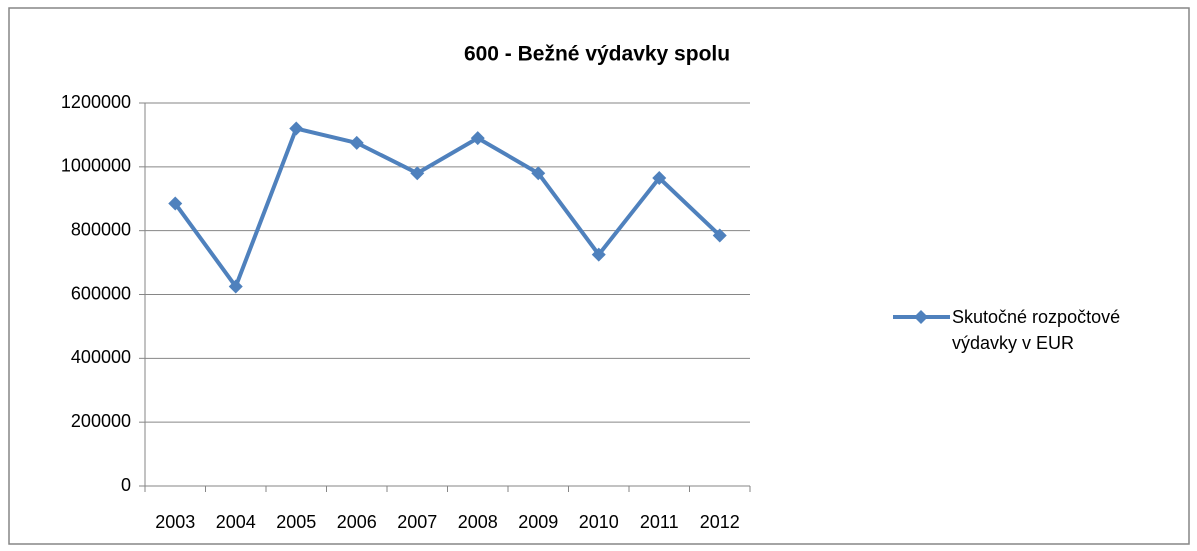 Image resolution: width=1197 pixels, height=551 pixels. What do you see at coordinates (597, 54) in the screenshot?
I see `chart-title: 600 - Bežné výdavky spolu` at bounding box center [597, 54].